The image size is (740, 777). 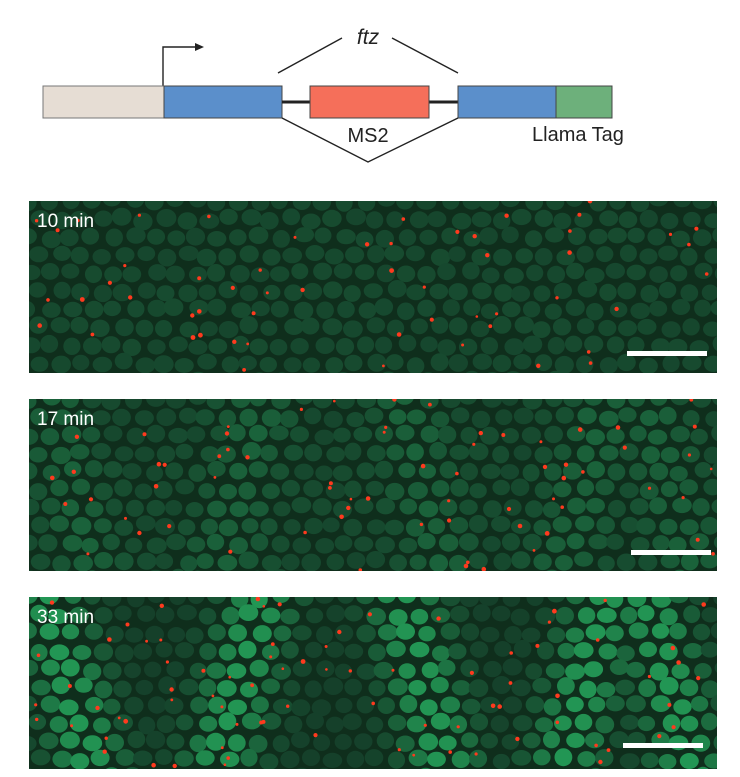 What do you see at coordinates (368, 37) in the screenshot?
I see `gene-label: ftz` at bounding box center [368, 37].